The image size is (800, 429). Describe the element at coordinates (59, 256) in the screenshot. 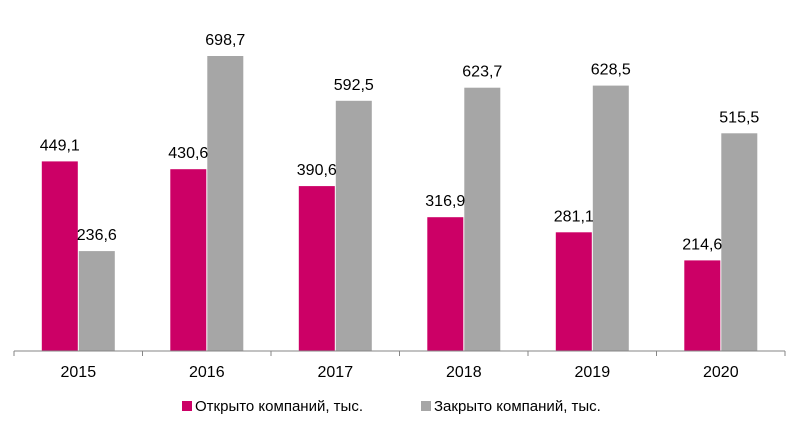

I see `opened-bar-2015` at that location.